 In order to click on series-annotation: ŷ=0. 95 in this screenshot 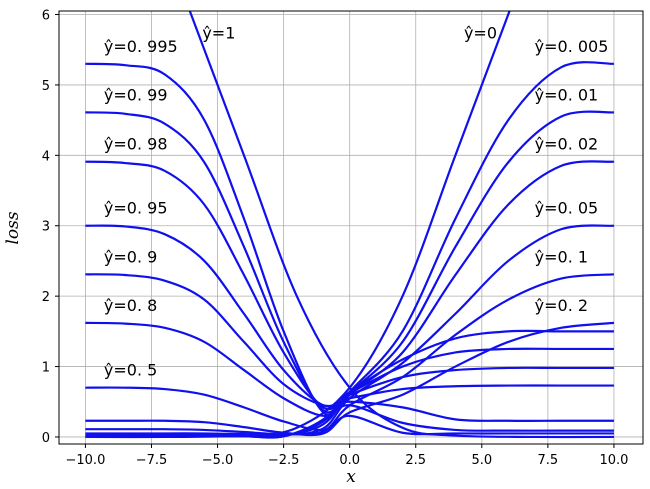, I will do `click(136, 208)`.